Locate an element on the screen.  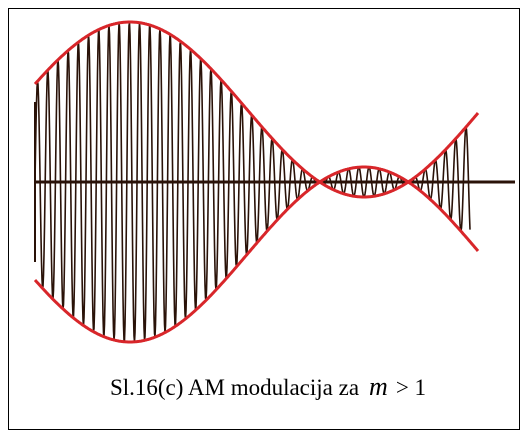
caption-relation: > 1 is located at coordinates (411, 387).